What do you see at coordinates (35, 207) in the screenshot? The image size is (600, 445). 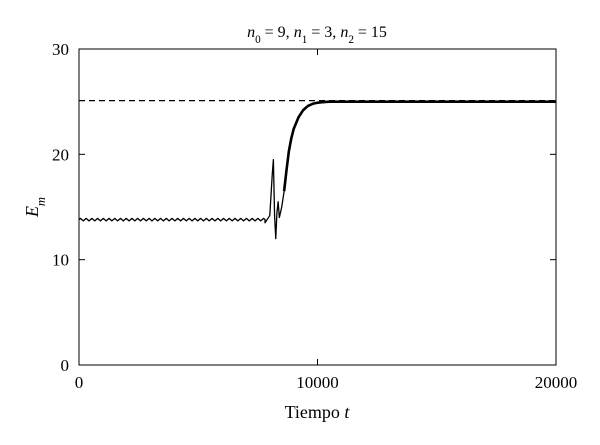 I see `y-axis-label: Em` at bounding box center [35, 207].